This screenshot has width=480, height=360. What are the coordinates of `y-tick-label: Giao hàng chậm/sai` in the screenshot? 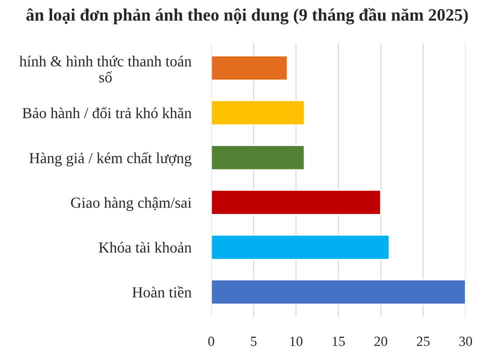 It's located at (131, 204).